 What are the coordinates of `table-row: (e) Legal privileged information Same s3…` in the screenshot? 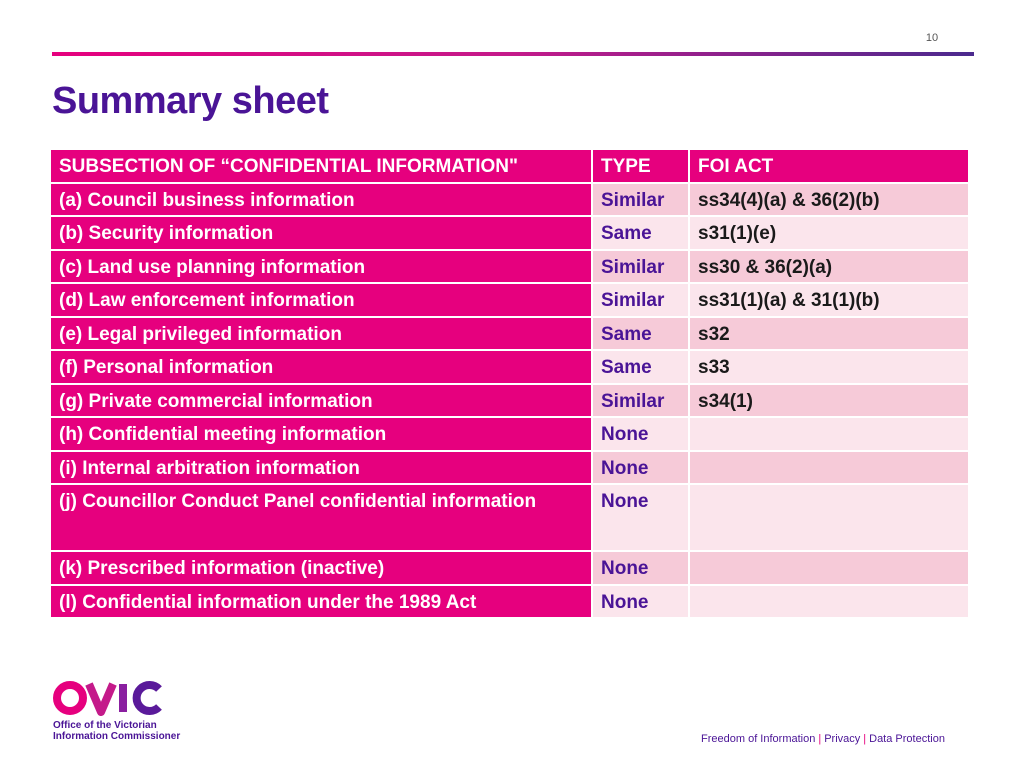 It's located at (509, 334).